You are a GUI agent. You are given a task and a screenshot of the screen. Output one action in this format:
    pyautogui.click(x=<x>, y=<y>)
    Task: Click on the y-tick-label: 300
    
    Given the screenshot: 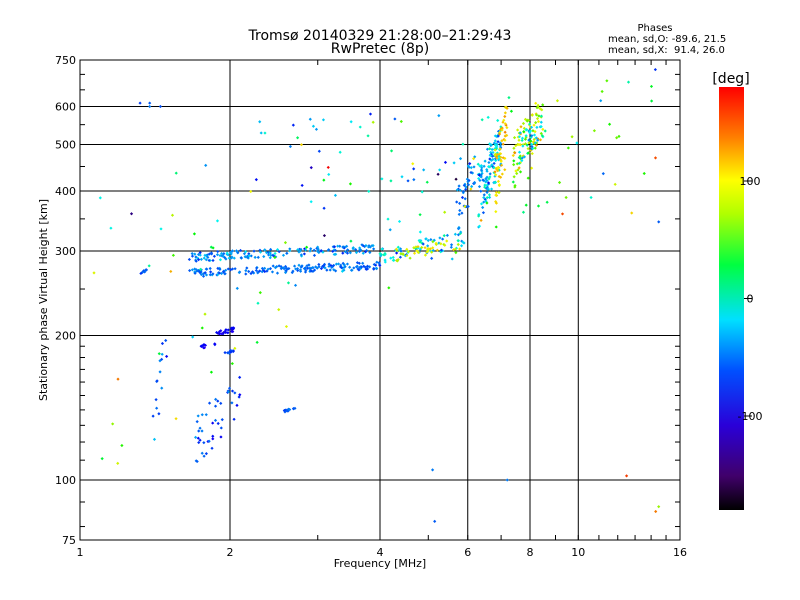 What is the action you would take?
    pyautogui.click(x=65, y=251)
    